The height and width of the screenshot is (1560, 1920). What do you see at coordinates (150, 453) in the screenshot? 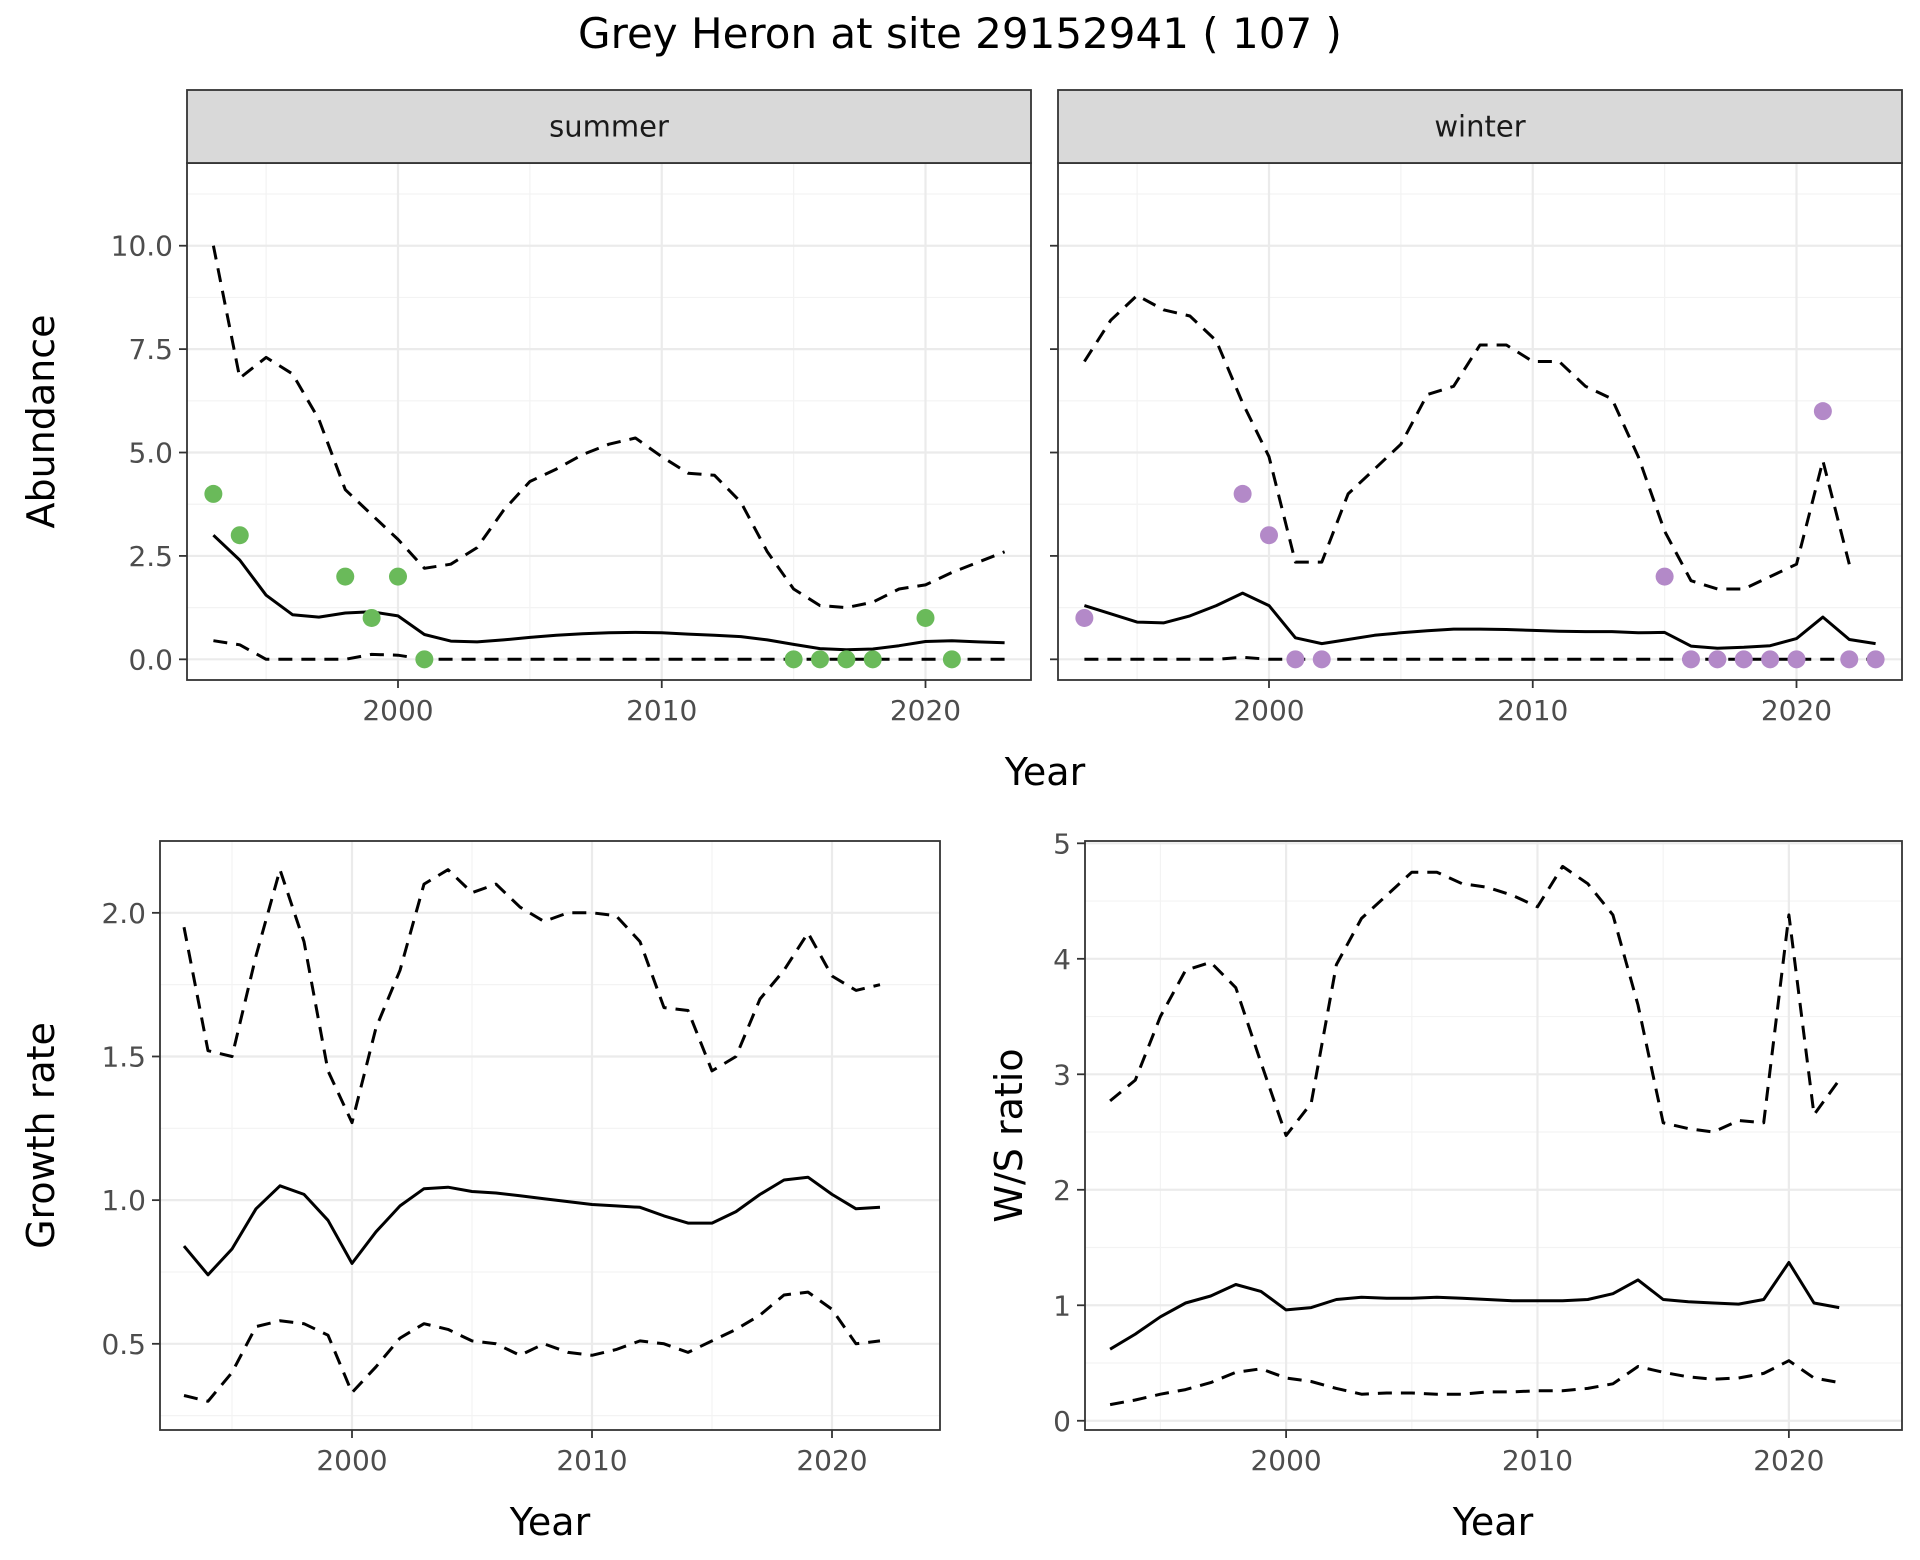
I see `y-tick-label: 5.0` at bounding box center [150, 453].